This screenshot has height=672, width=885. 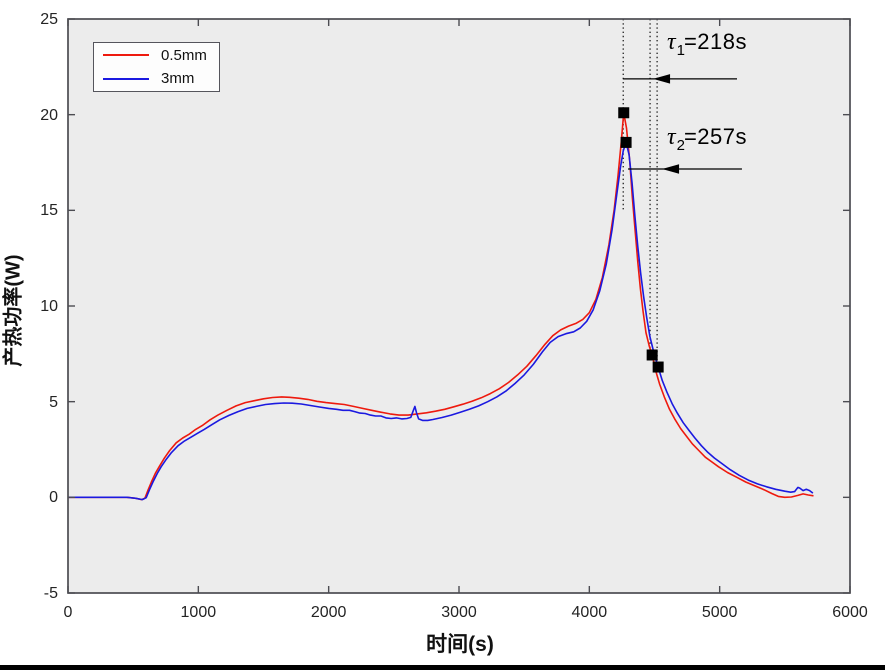 I want to click on tau2-value: =257s, so click(x=715, y=136).